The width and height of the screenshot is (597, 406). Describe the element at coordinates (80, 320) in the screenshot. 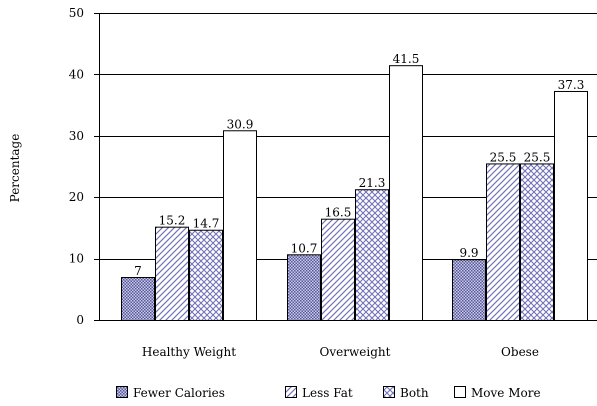

I see `y-tick-label: 0` at that location.